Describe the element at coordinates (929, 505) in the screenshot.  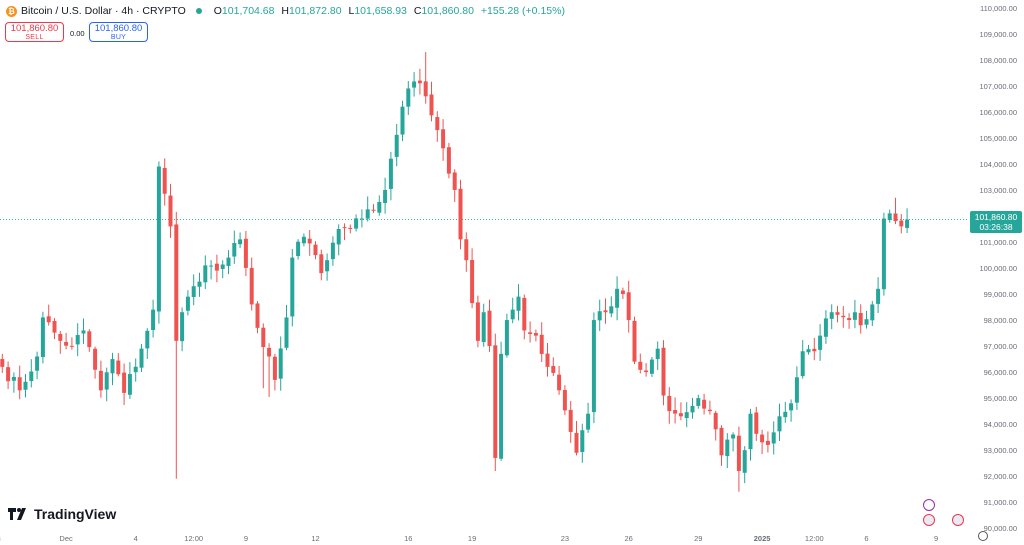
I see `add-event-icon` at that location.